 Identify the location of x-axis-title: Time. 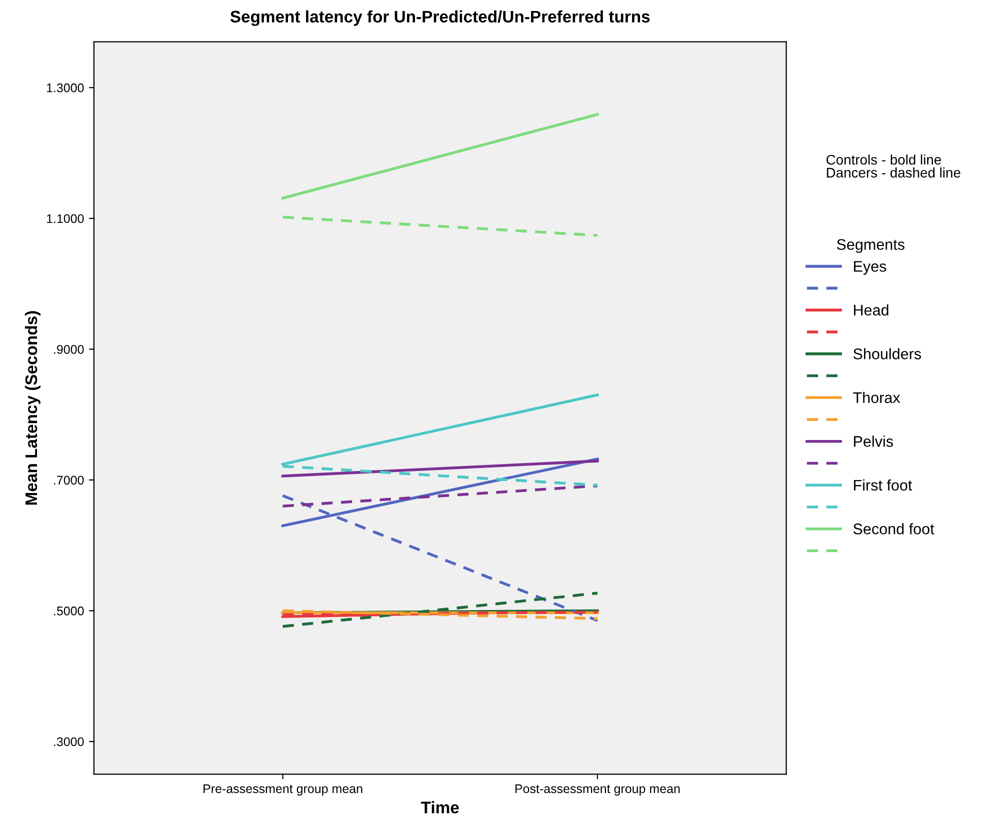
(439, 807).